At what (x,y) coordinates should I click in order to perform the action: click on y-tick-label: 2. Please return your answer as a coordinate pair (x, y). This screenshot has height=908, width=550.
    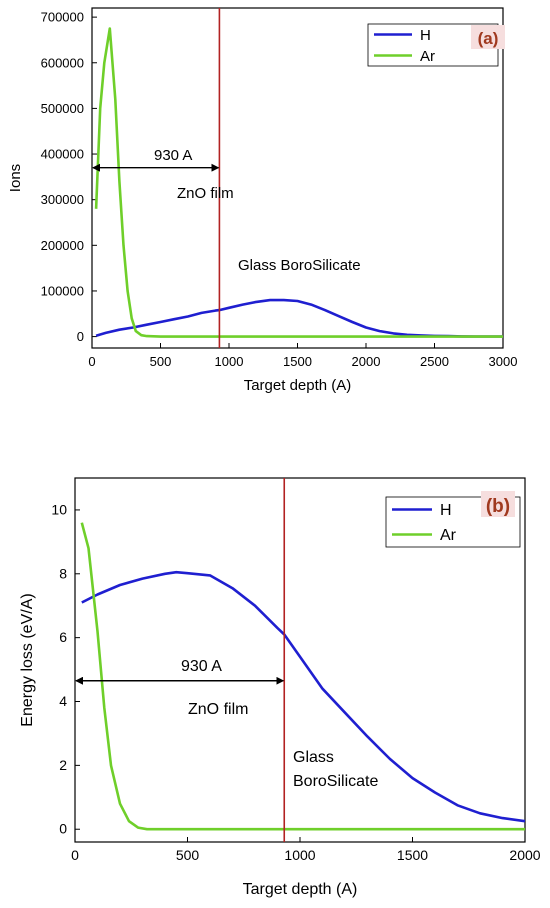
    Looking at the image, I should click on (63, 765).